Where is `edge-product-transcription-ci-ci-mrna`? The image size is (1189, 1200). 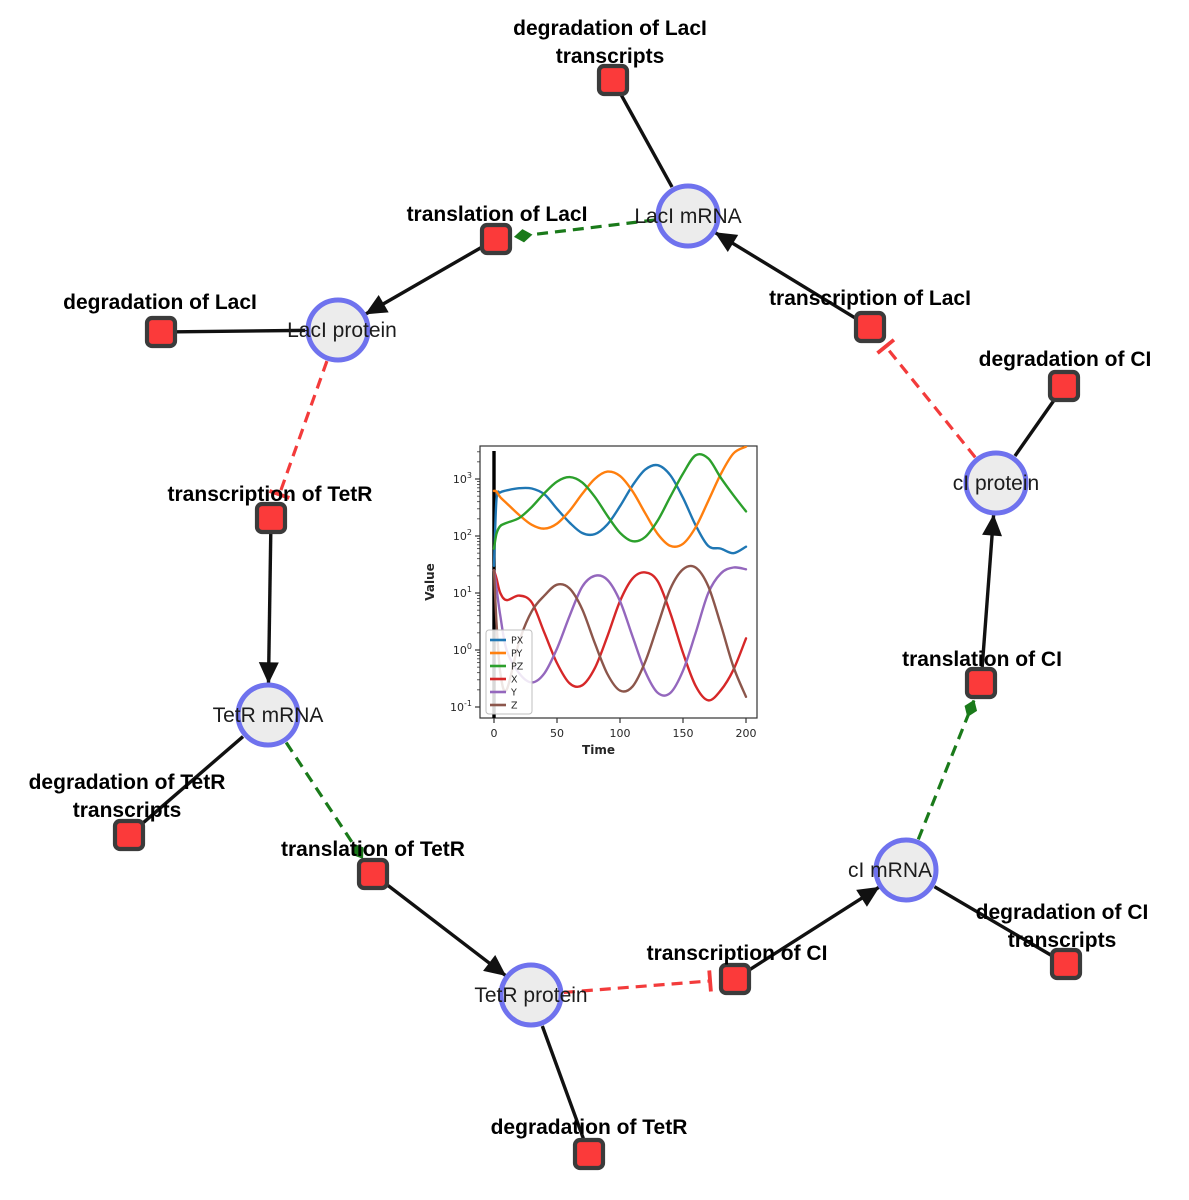
edge-product-transcription-ci-ci-mrna is located at coordinates (813, 928).